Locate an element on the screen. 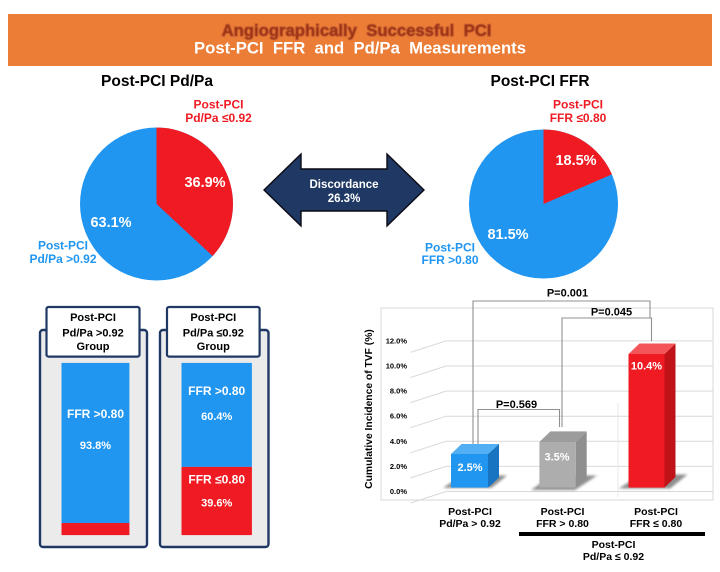 The height and width of the screenshot is (572, 720). svg-text:Cumulative Incidence of TVF (%: Cumulative Incidence of TVF (%) is located at coordinates (369, 409).